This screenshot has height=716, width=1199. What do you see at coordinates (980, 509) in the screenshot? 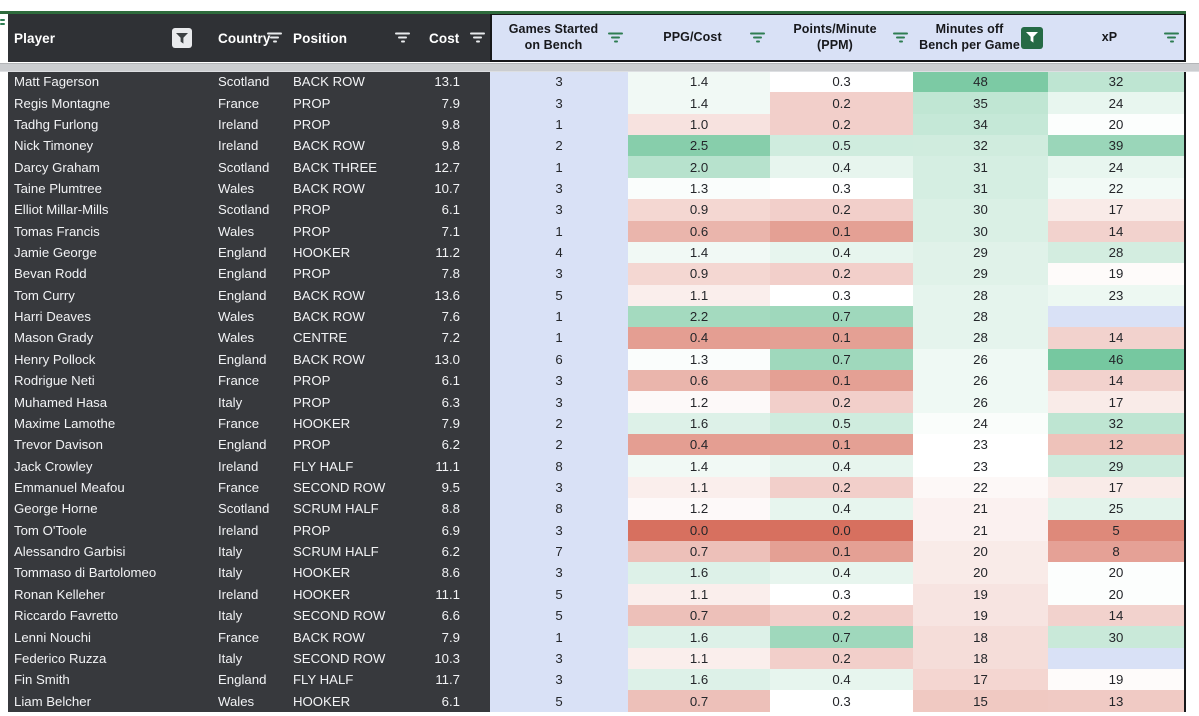
I see `cell-minutes-row21: 21` at bounding box center [980, 509].